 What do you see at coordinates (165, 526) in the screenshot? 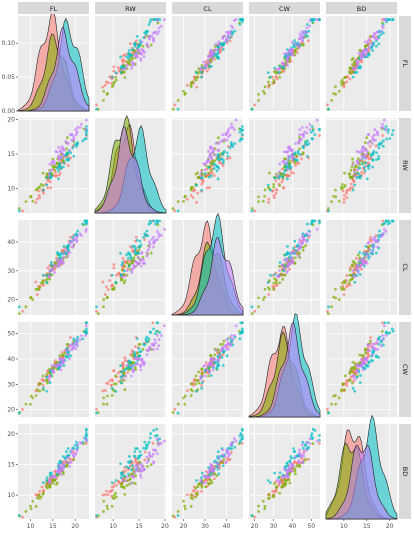
I see `x-tick-label: 20` at bounding box center [165, 526].